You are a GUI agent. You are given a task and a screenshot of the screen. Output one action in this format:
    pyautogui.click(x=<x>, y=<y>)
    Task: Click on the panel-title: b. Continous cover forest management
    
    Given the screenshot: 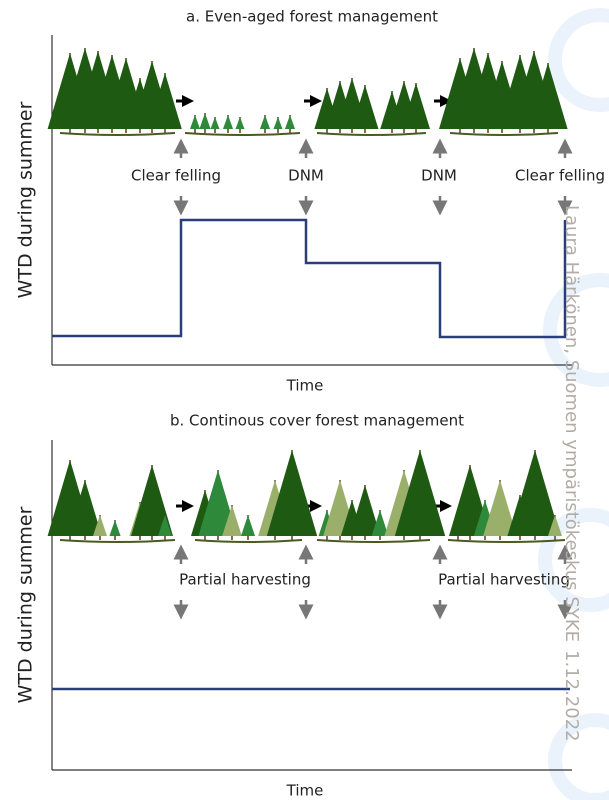 What is the action you would take?
    pyautogui.click(x=317, y=421)
    